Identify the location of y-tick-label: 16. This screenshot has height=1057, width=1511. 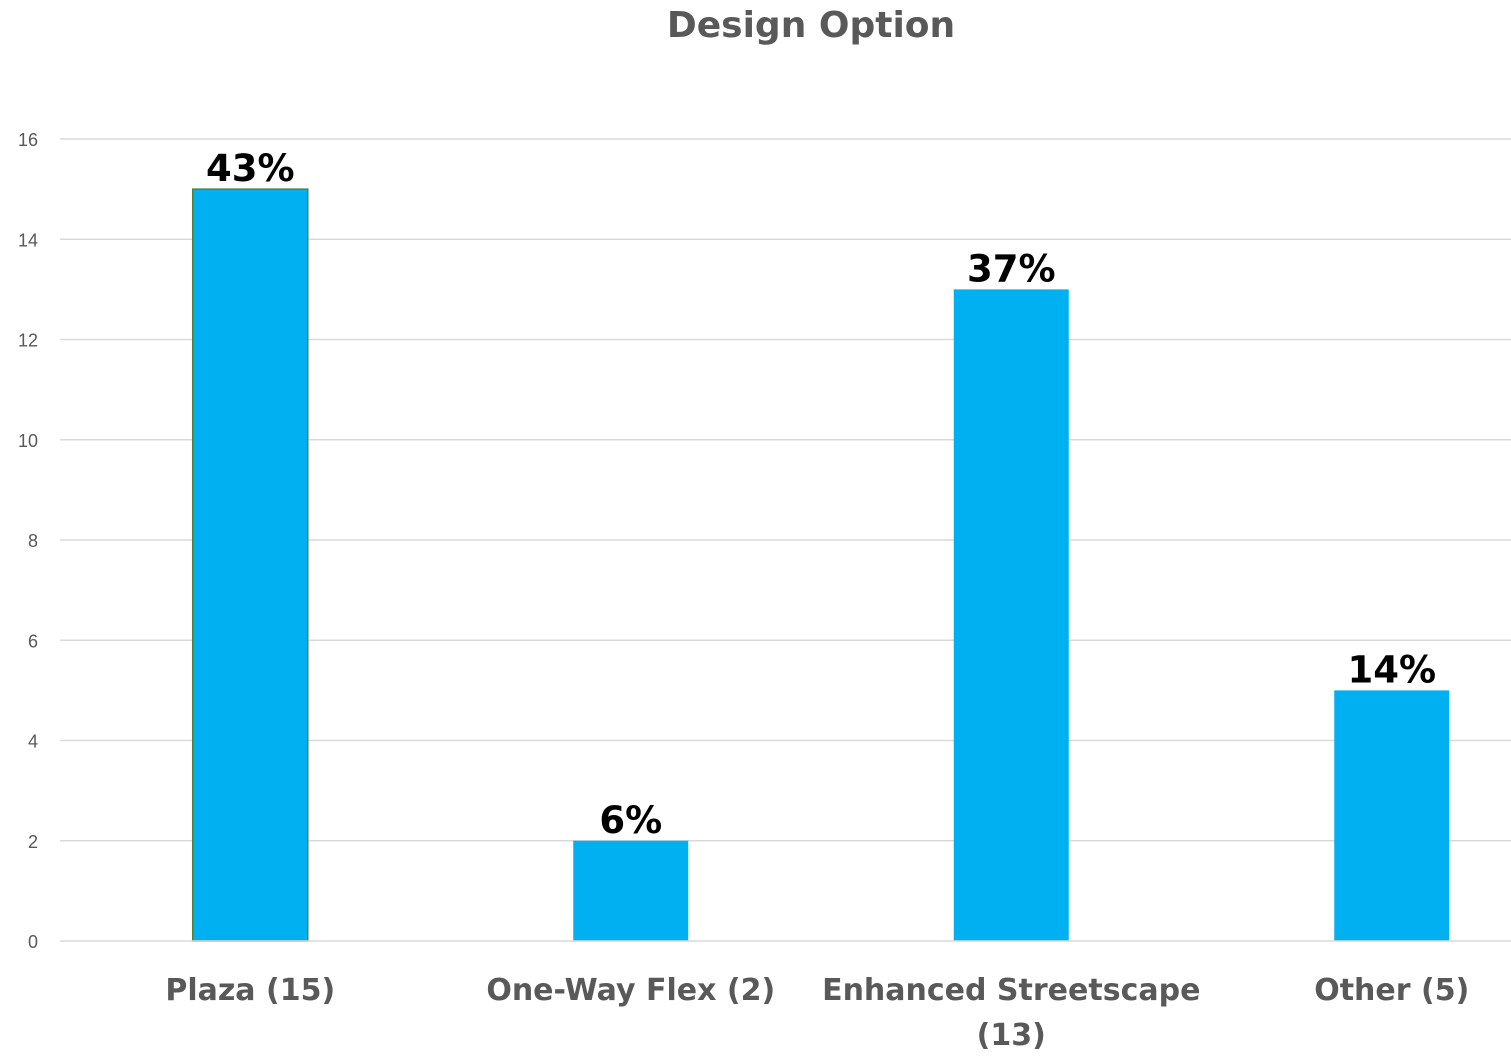
(28, 140).